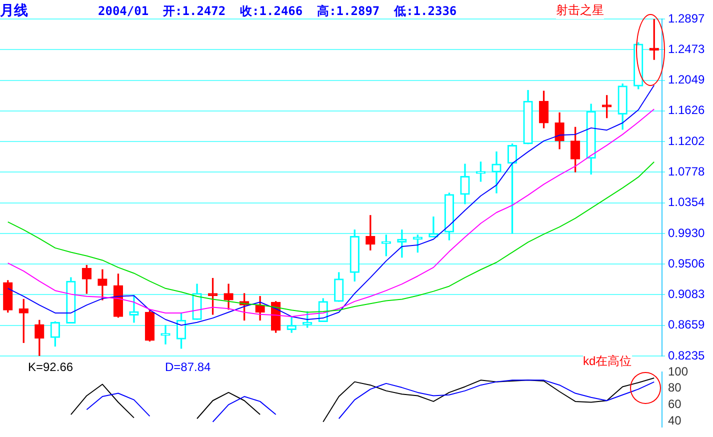 Image resolution: width=713 pixels, height=437 pixels. Describe the element at coordinates (687, 49) in the screenshot. I see `y-tick-label: 1.2473` at that location.